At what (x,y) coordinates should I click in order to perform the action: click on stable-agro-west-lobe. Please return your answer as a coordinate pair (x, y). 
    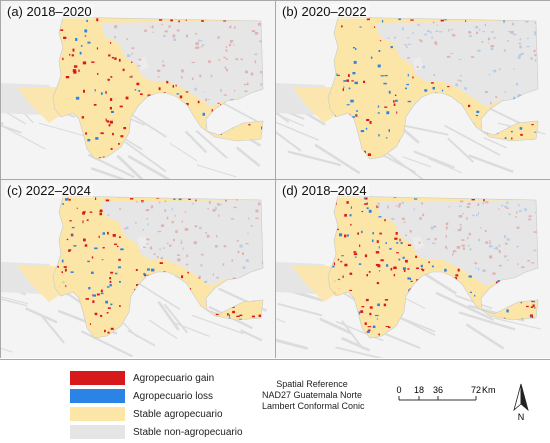
    Looking at the image, I should click on (317, 284).